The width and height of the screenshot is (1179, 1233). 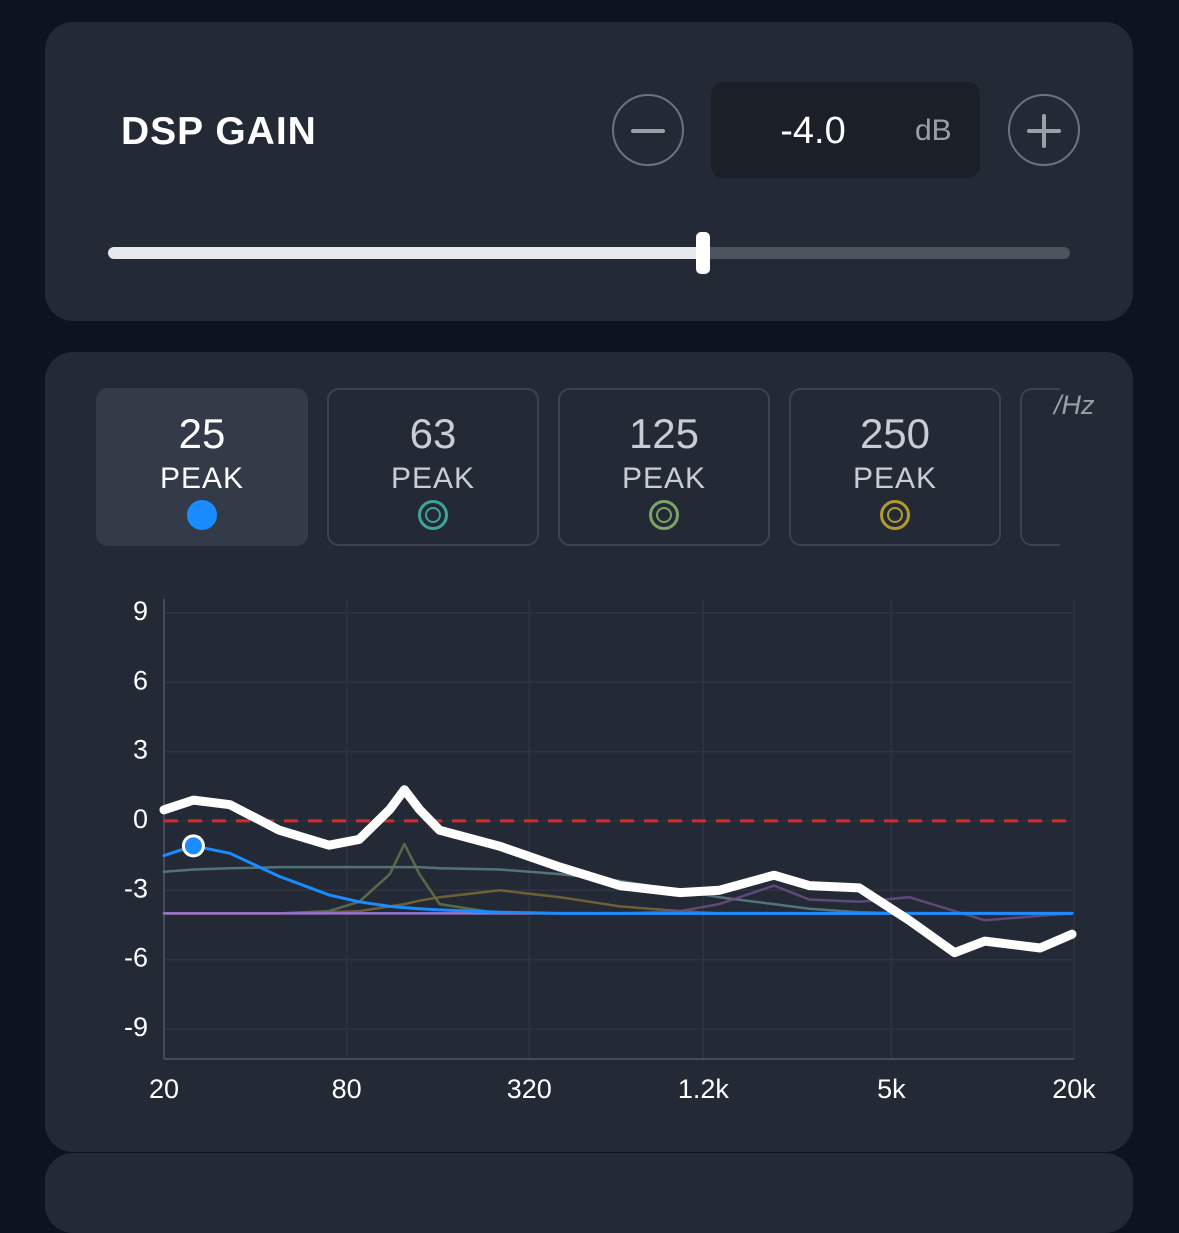 I want to click on y-tick-label: 6, so click(x=140, y=680).